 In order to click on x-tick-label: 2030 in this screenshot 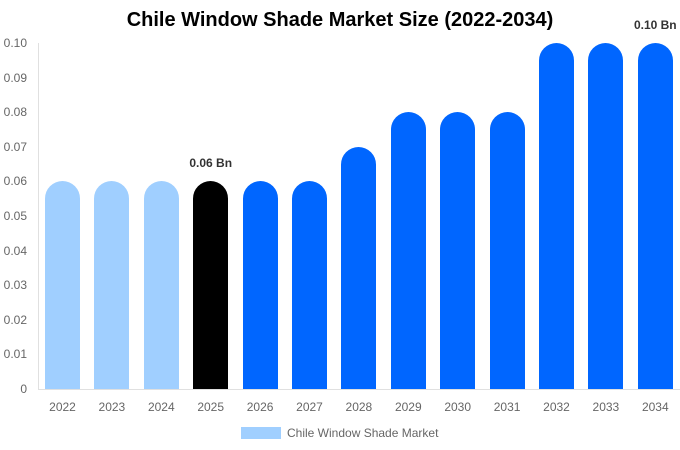, I will do `click(458, 407)`.